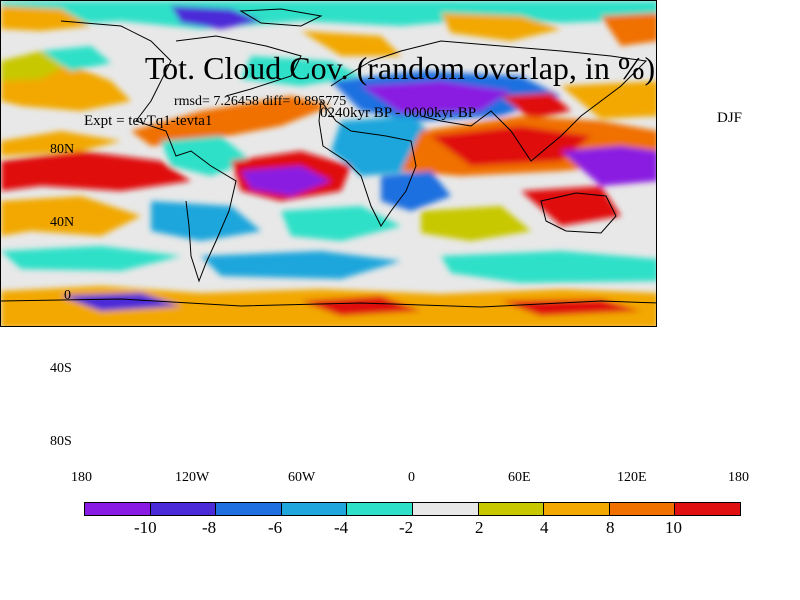 The width and height of the screenshot is (800, 600). What do you see at coordinates (406, 527) in the screenshot?
I see `colorbar-label: -2` at bounding box center [406, 527].